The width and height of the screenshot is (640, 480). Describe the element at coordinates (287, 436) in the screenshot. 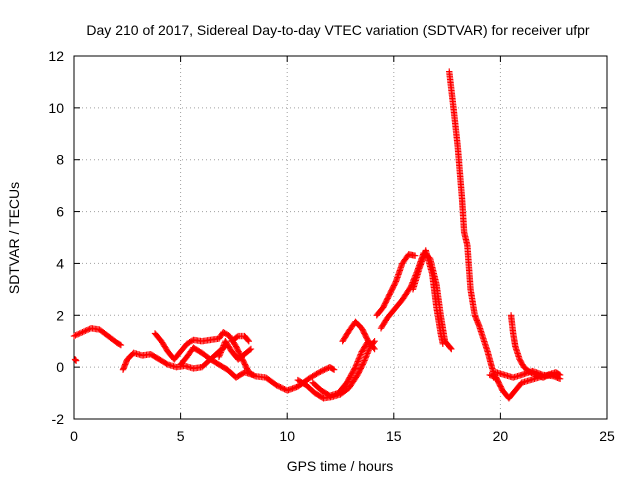

I see `x-tick-label: 10` at that location.